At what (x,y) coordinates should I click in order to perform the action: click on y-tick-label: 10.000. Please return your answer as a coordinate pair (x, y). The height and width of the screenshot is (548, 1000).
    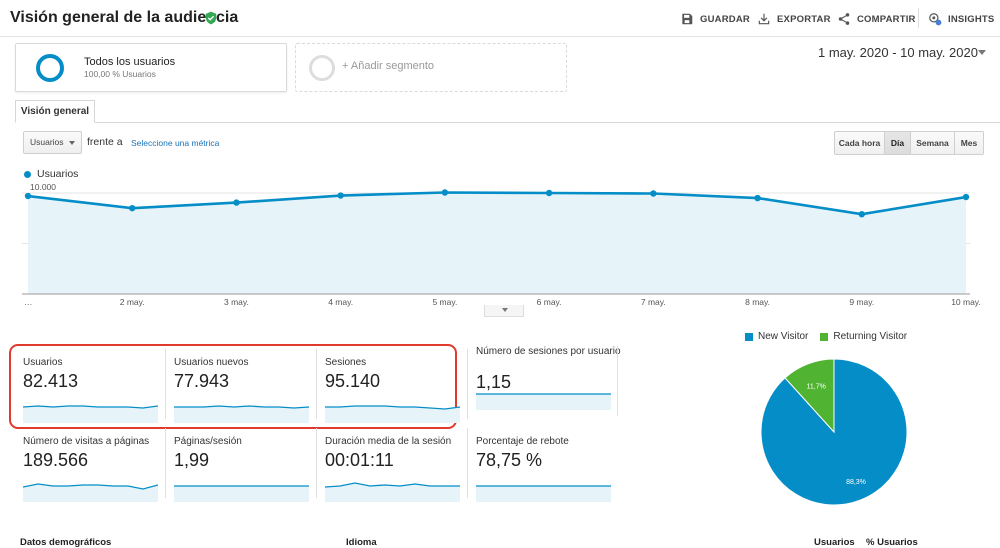
    Looking at the image, I should click on (43, 187).